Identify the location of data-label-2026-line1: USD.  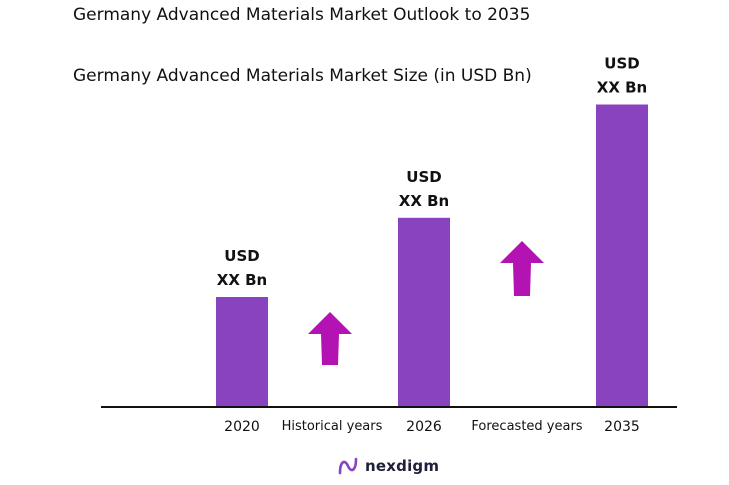
(423, 177).